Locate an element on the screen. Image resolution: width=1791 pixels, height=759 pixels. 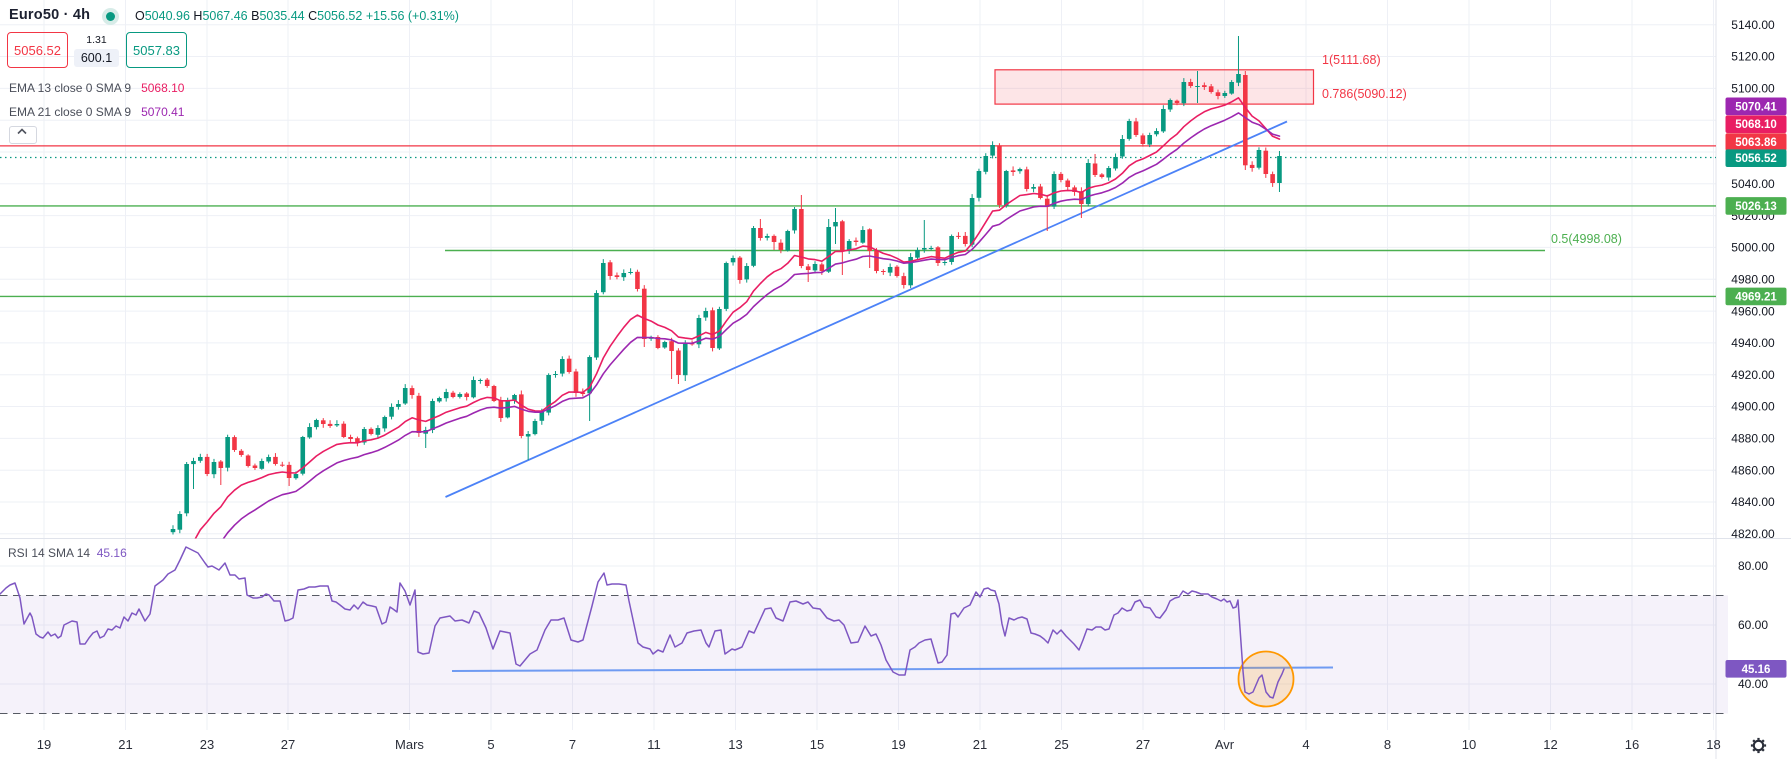
svg-text: 5068.10 is located at coordinates (1756, 125).